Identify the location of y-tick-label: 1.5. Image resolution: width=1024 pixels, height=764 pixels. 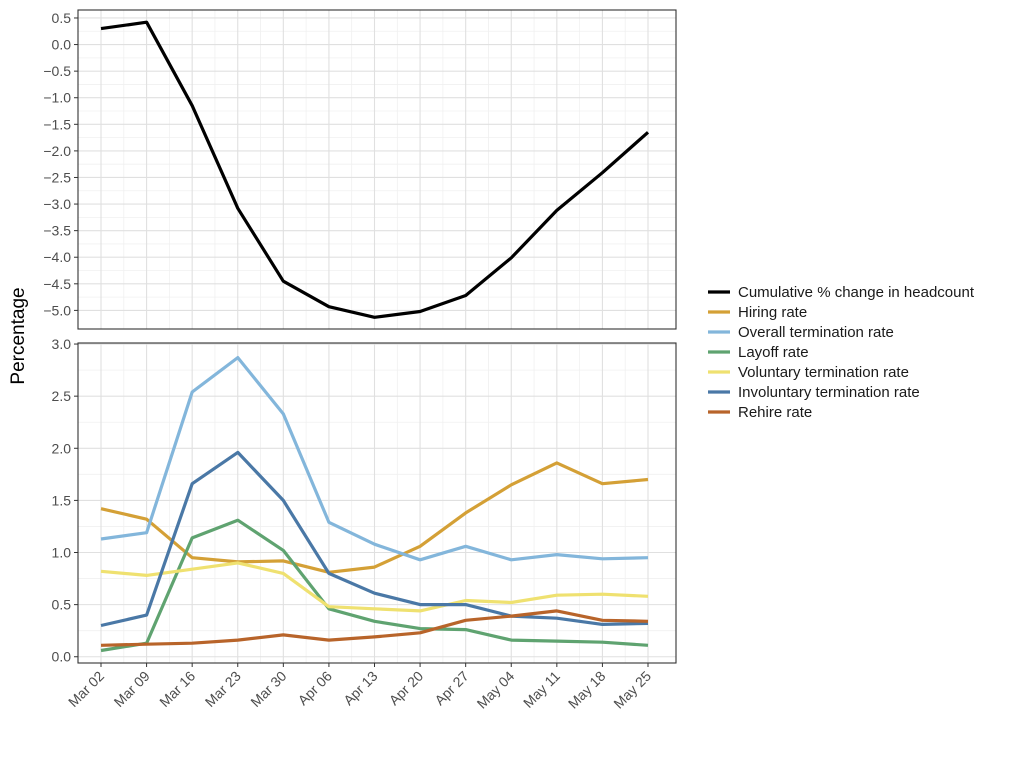
(62, 500).